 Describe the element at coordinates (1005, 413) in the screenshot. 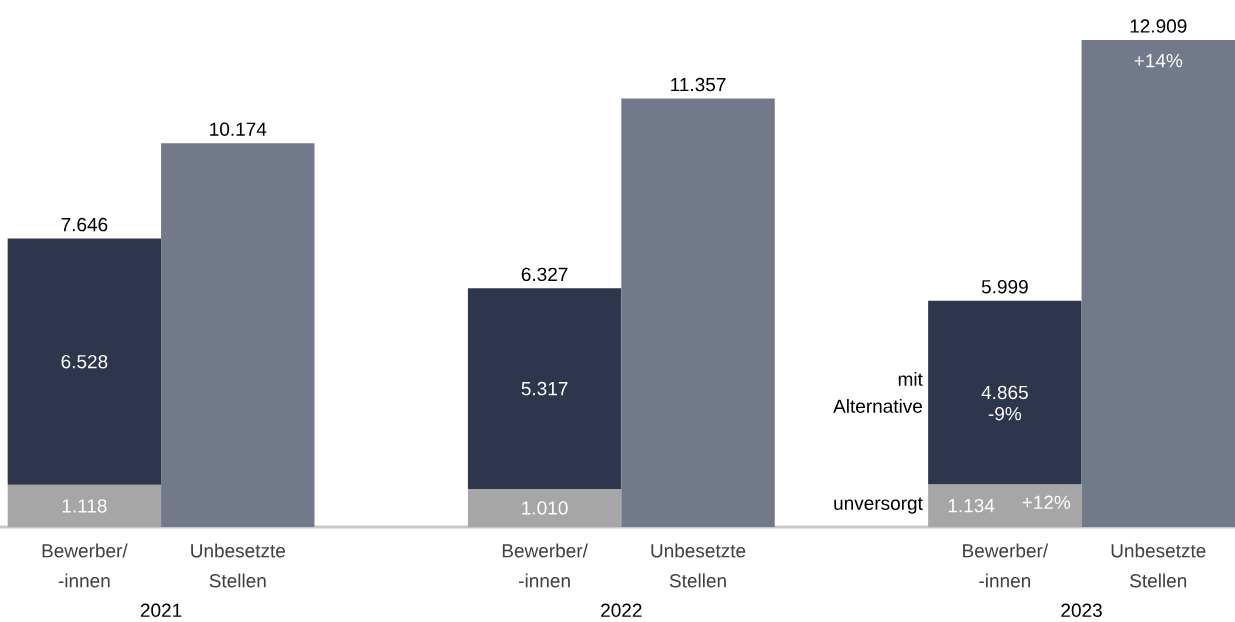

I see `annotation: -9%` at that location.